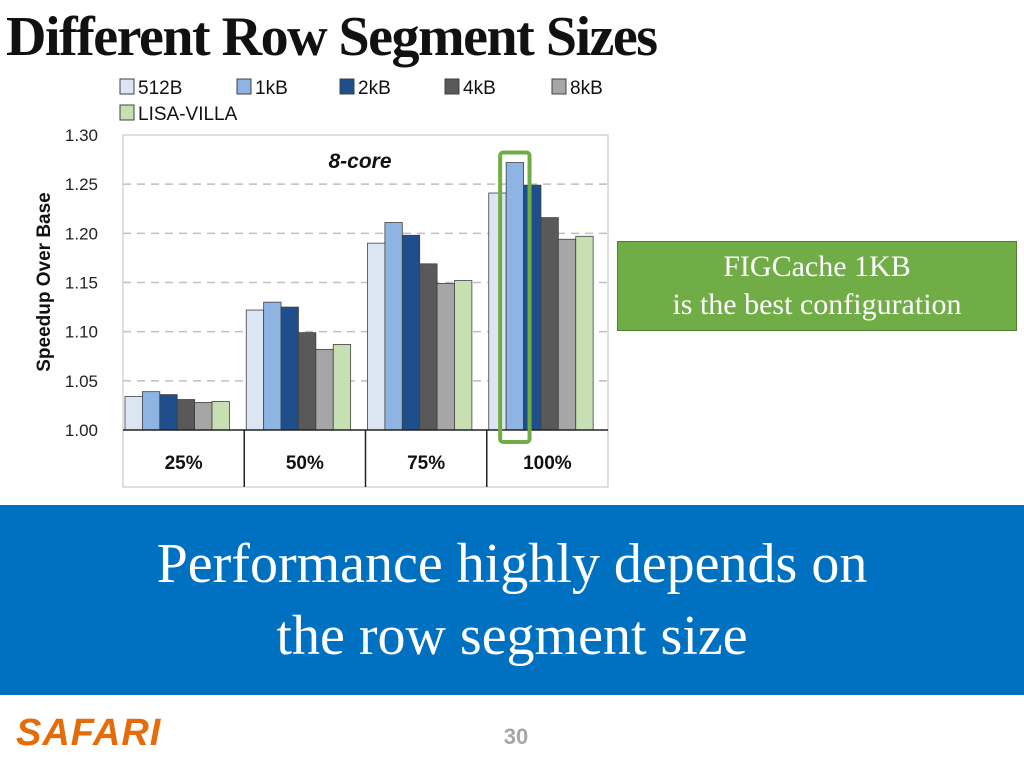 Image resolution: width=1024 pixels, height=768 pixels. Describe the element at coordinates (359, 161) in the screenshot. I see `chart-annotation: 8-core` at that location.